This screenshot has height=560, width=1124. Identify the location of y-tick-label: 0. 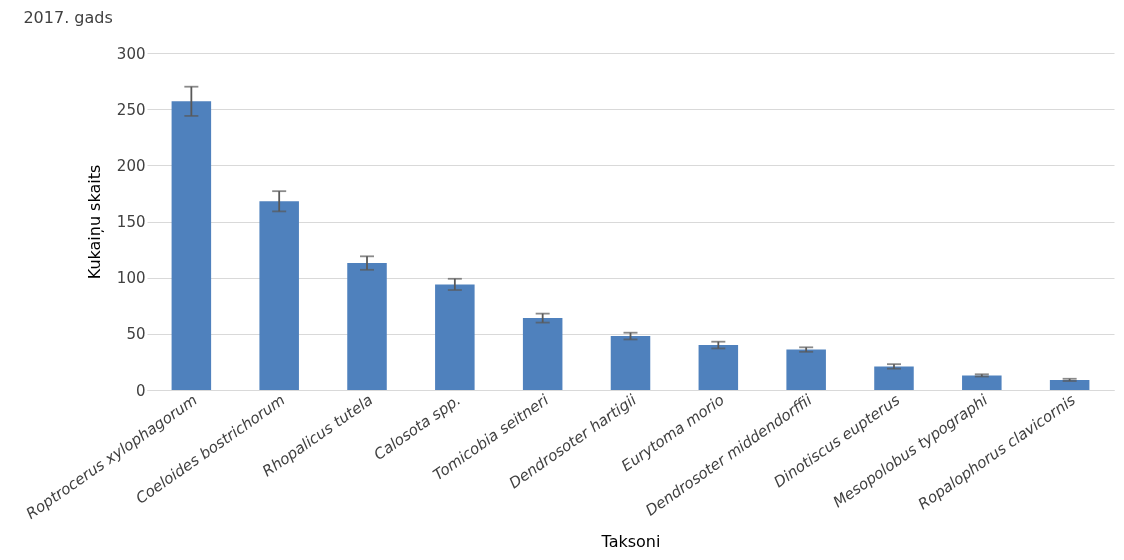
(140, 390).